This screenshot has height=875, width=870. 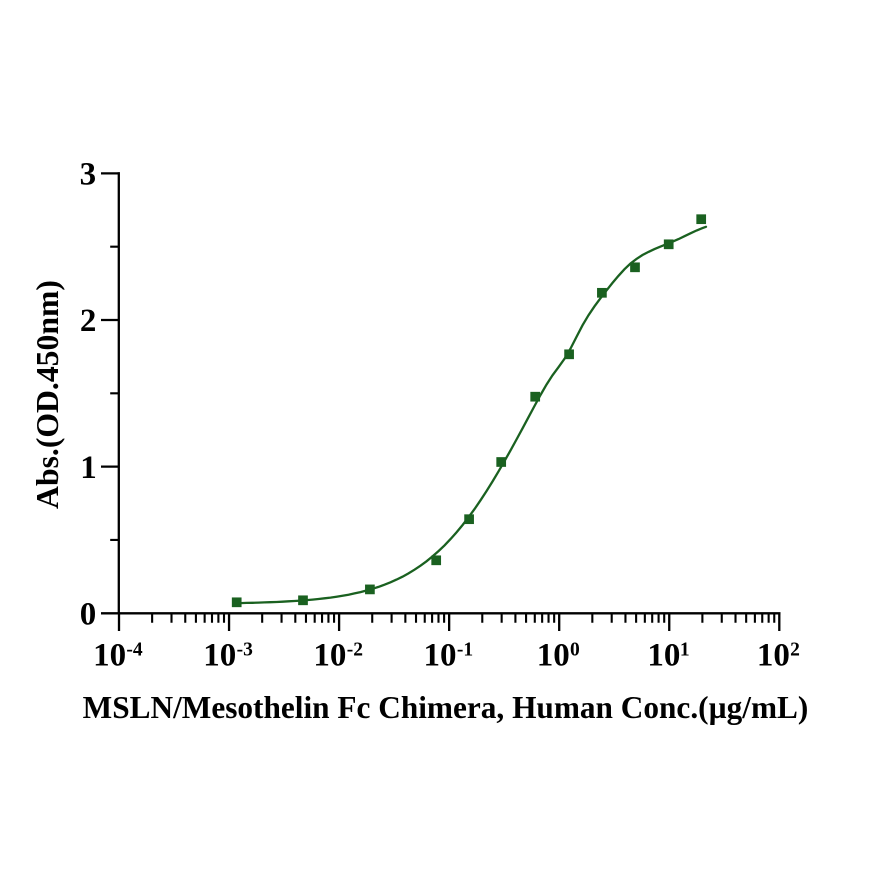 What do you see at coordinates (47, 394) in the screenshot?
I see `svg-text: Abs.(OD.450nm)` at bounding box center [47, 394].